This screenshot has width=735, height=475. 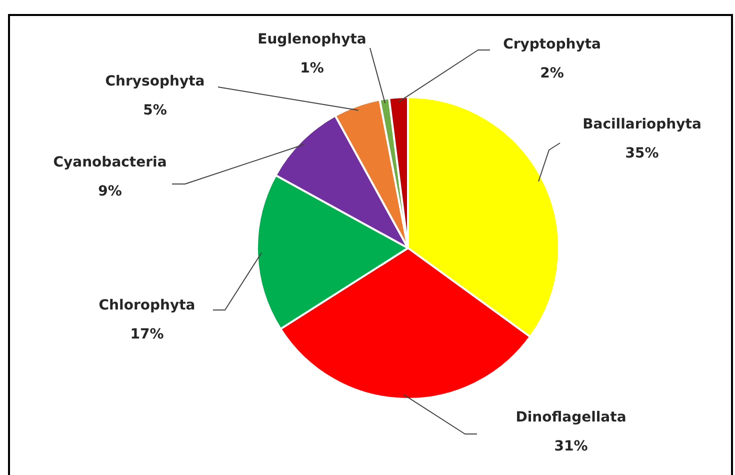 I want to click on slice-label: Bacillariophyta, so click(x=642, y=124).